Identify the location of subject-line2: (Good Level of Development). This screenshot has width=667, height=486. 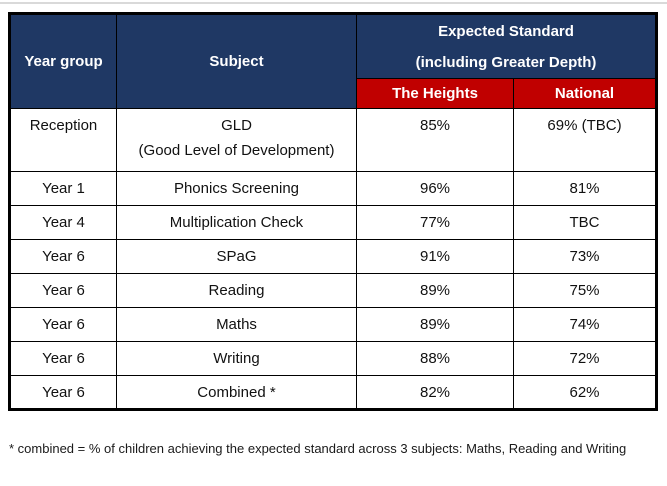
(236, 150).